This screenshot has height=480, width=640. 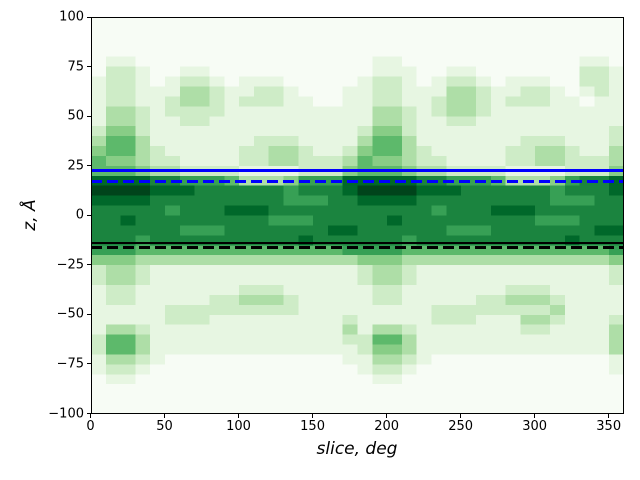 What do you see at coordinates (609, 426) in the screenshot?
I see `x-tick-label: 350` at bounding box center [609, 426].